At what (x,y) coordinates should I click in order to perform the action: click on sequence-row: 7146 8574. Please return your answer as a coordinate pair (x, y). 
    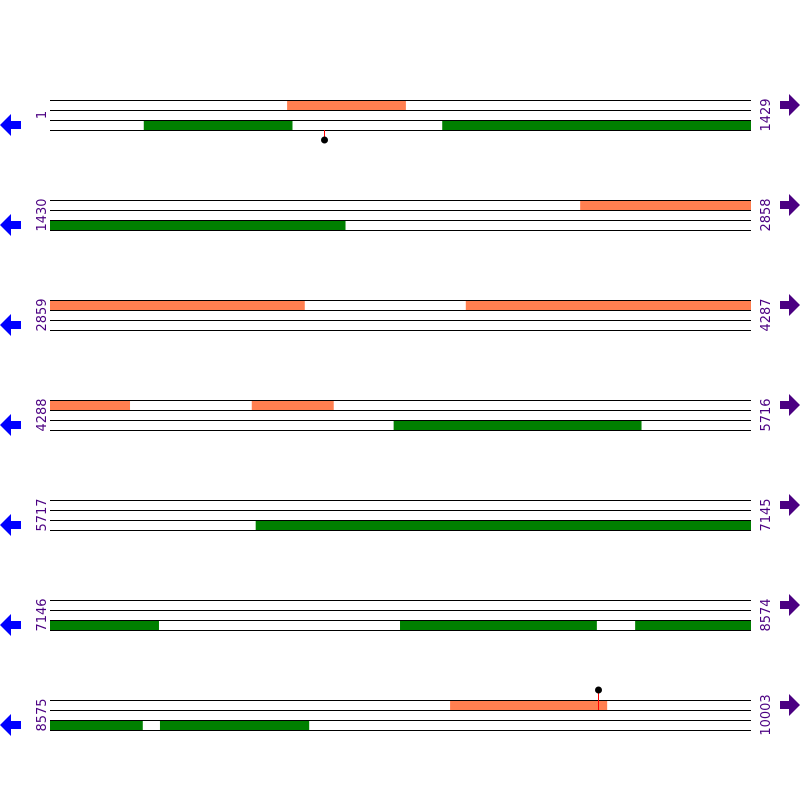
    Looking at the image, I should click on (400, 615).